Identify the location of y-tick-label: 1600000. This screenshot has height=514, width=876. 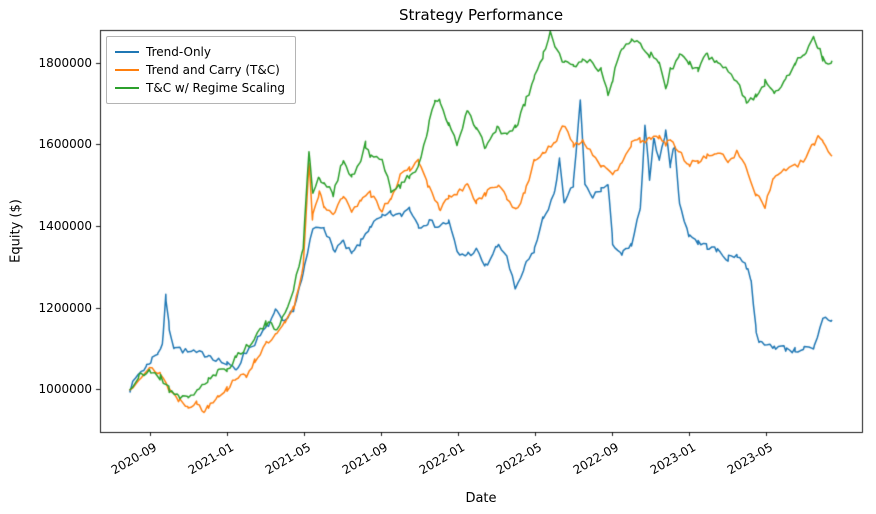
(65, 144).